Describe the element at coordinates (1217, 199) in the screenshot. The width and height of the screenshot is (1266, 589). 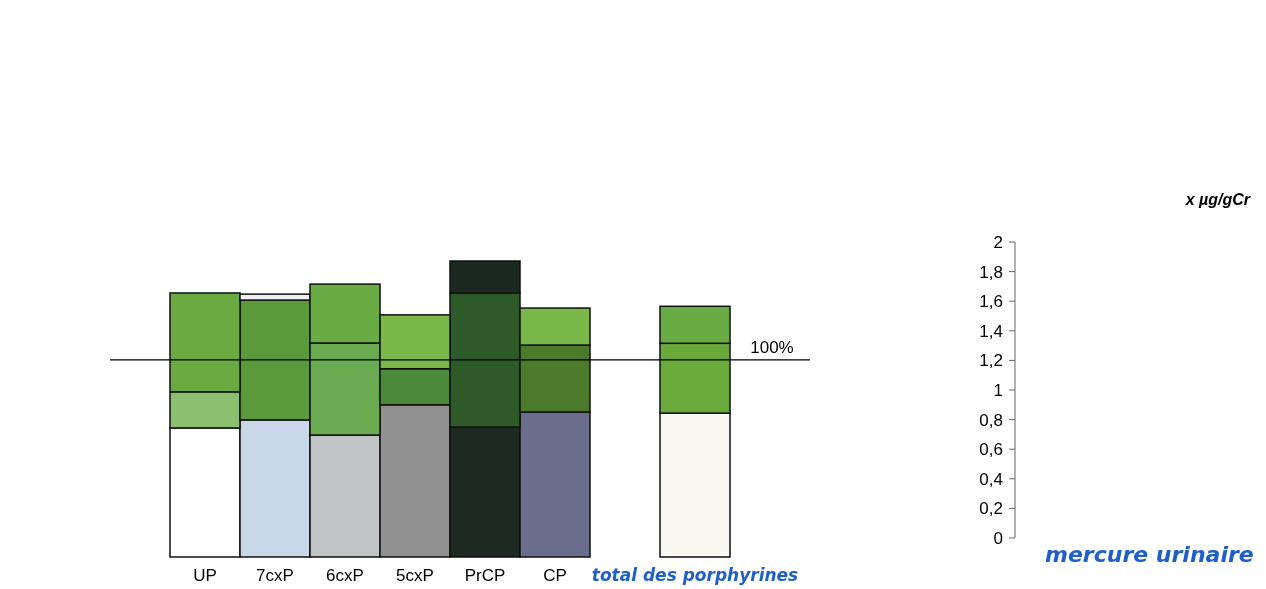
I see `y-axis-title: x µg/gCr` at that location.